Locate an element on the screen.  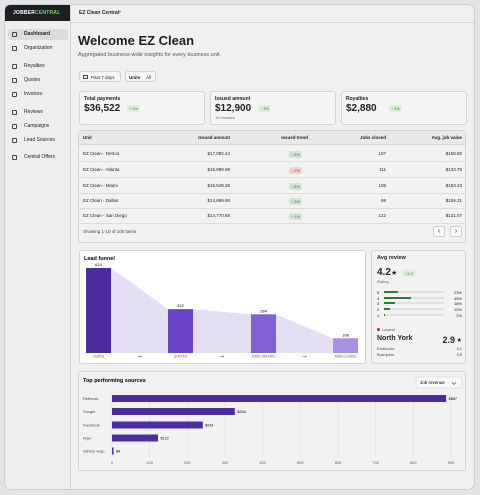
star-level: 1 is located at coordinates (378, 315).